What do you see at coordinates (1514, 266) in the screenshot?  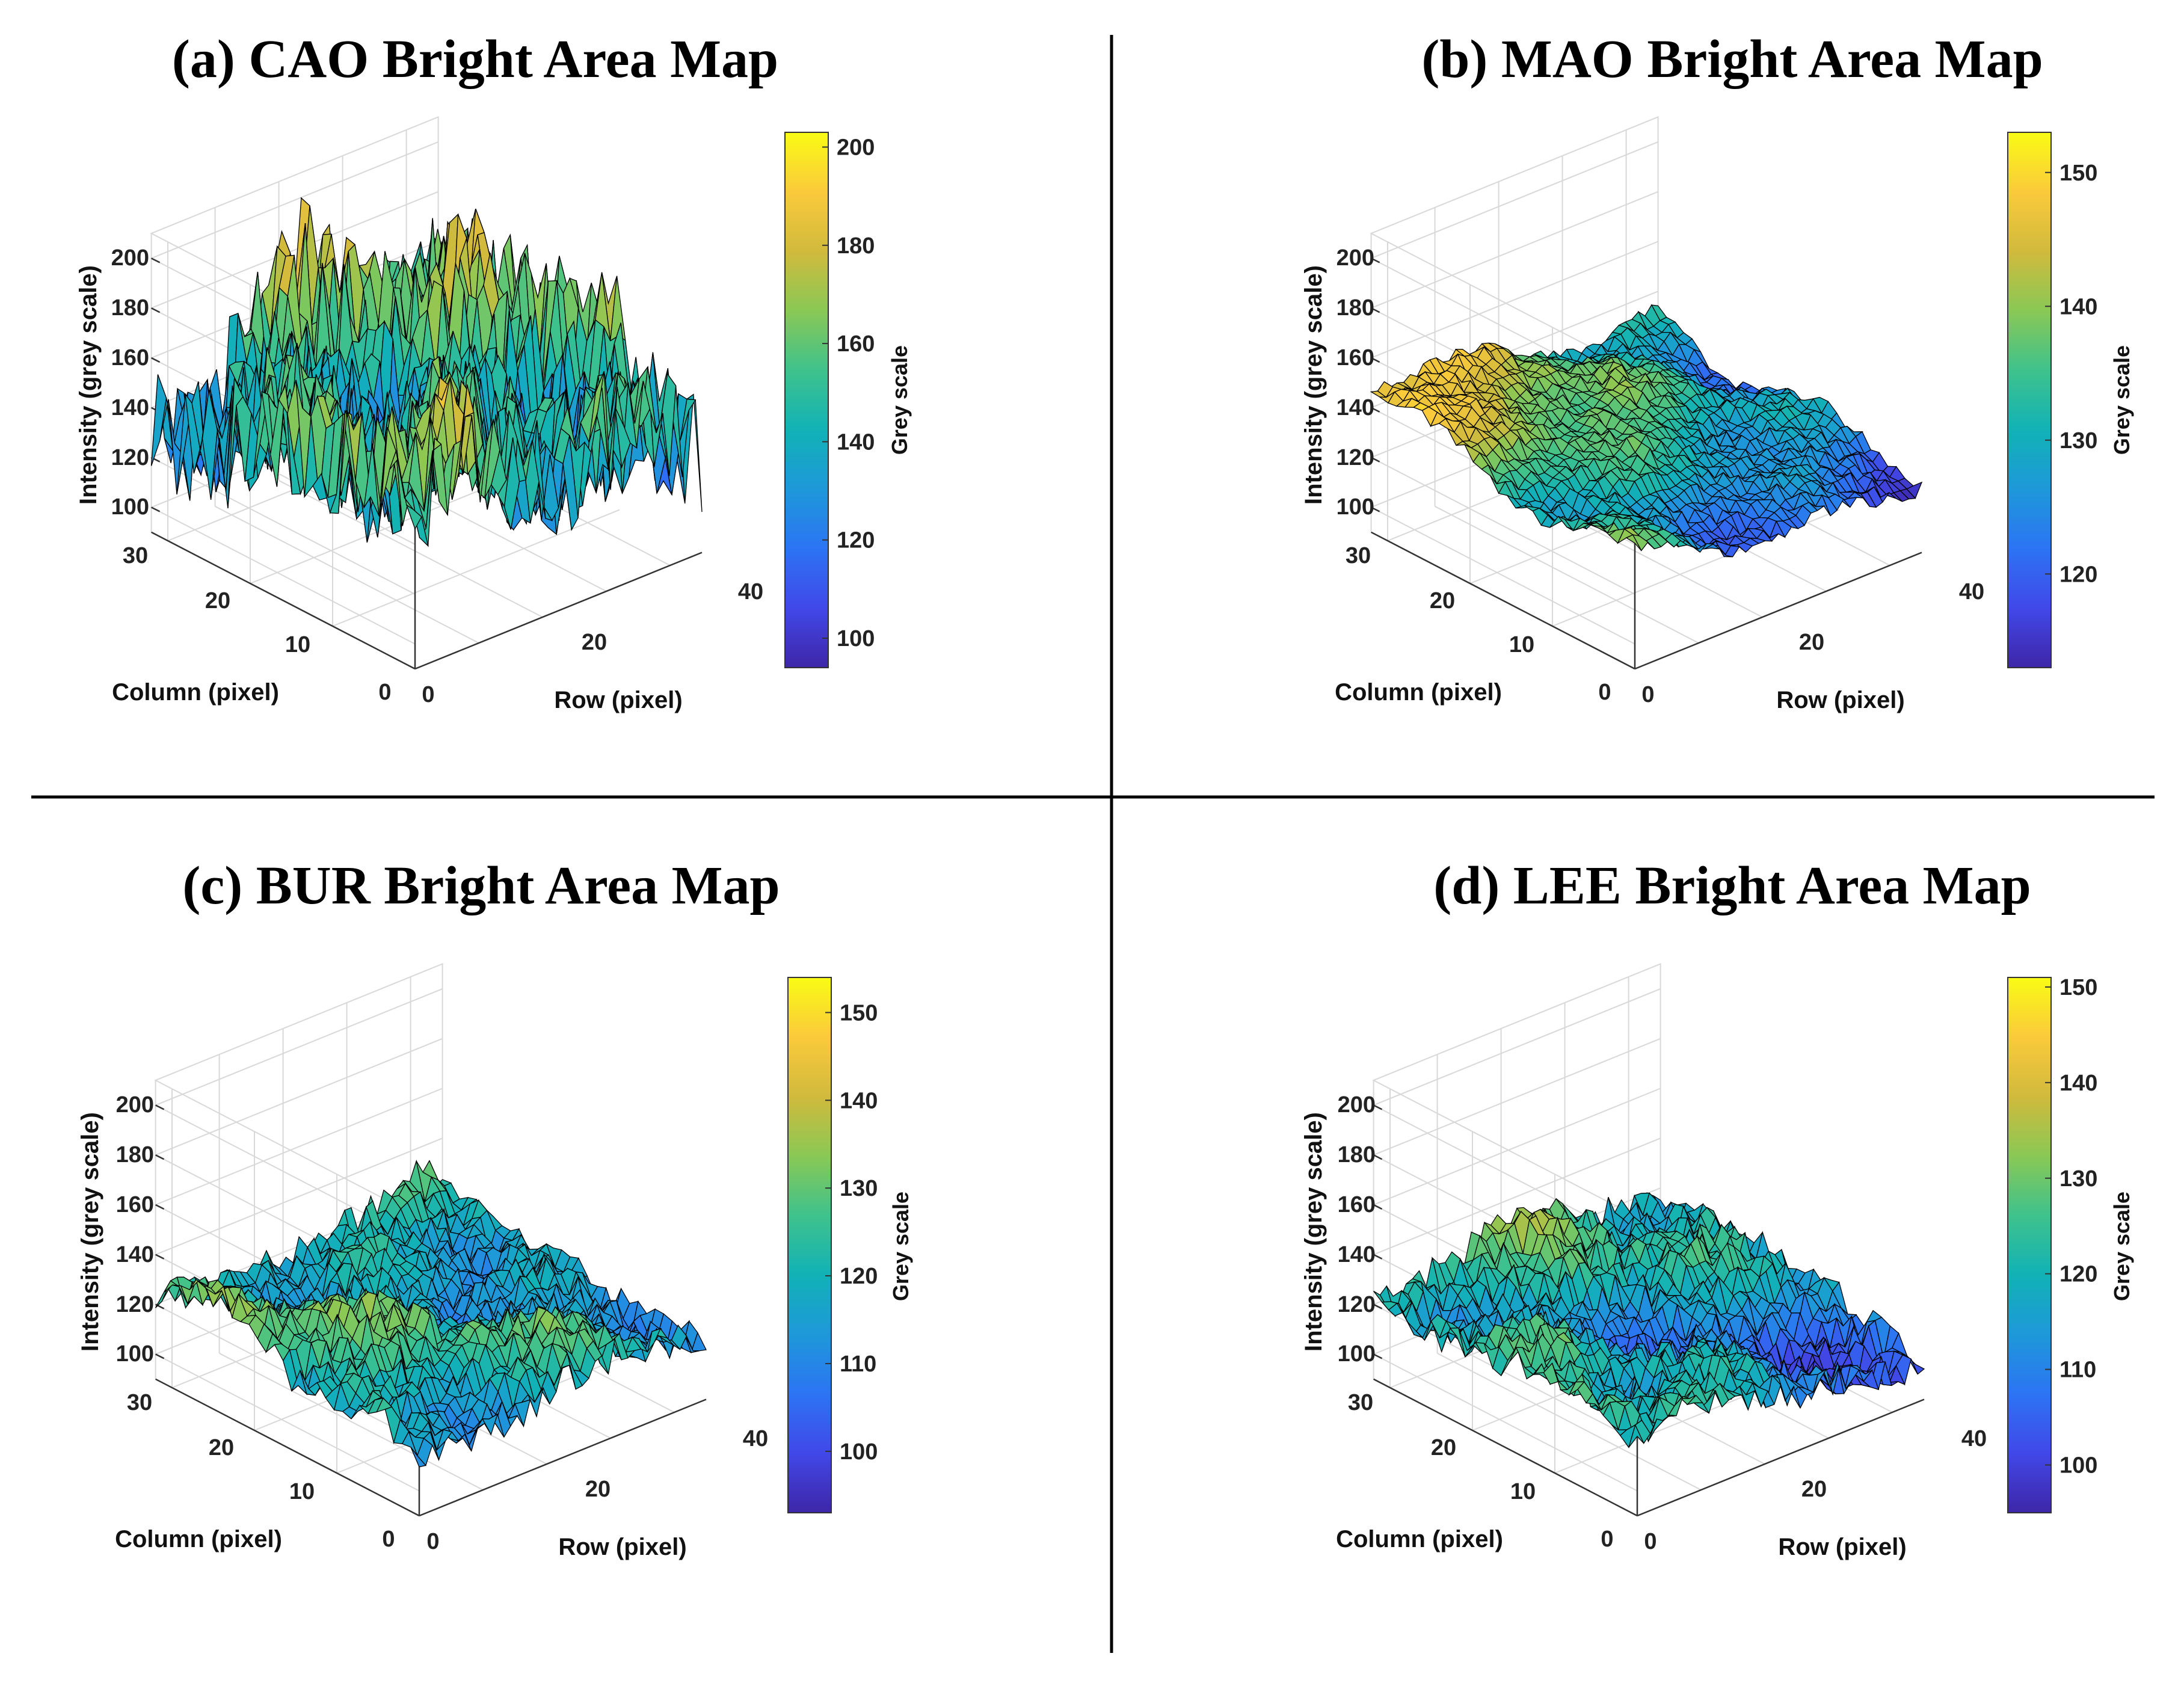 I see `box-edge` at bounding box center [1514, 266].